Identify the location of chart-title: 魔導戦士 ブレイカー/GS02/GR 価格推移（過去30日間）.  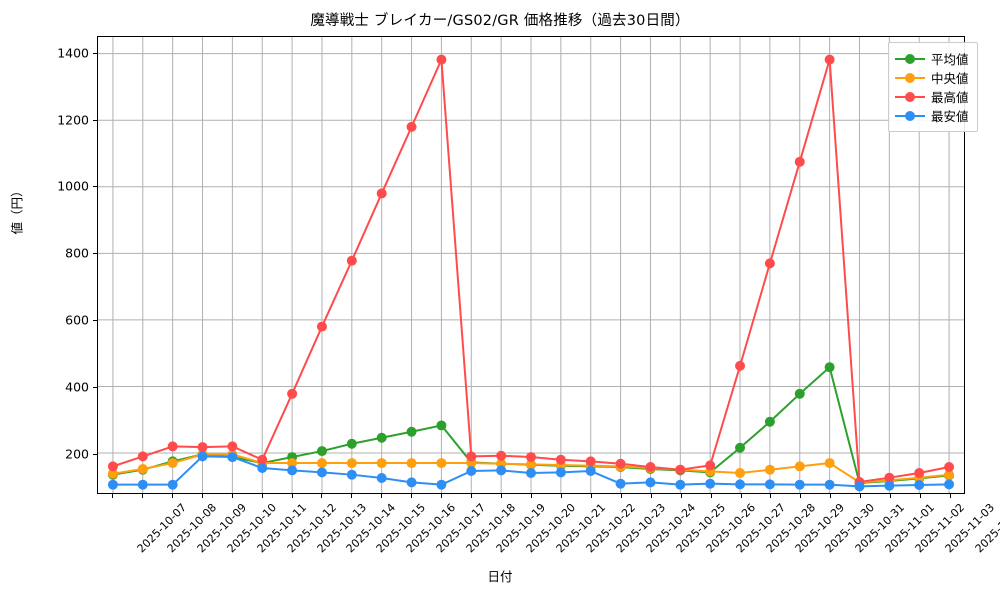
(500, 21).